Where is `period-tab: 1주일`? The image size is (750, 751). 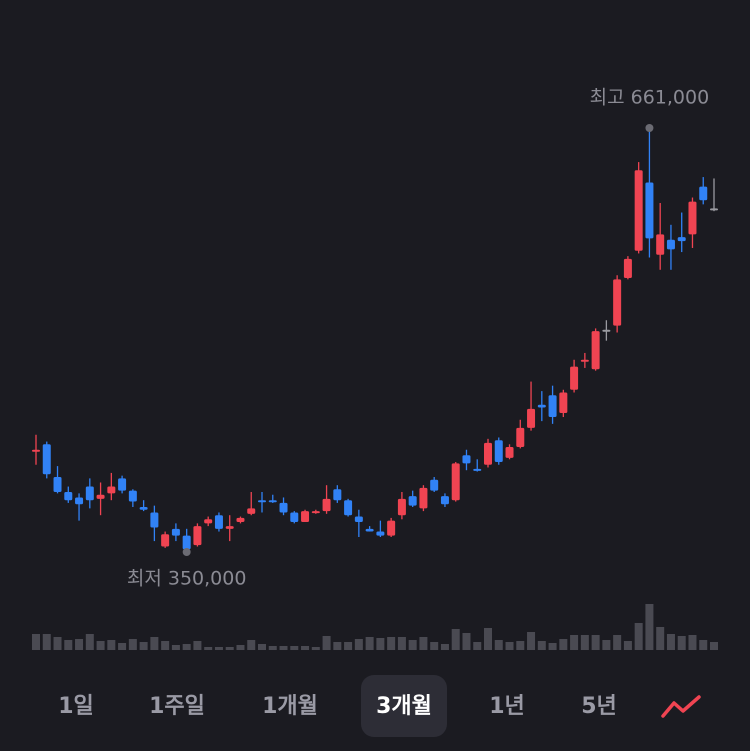 period-tab: 1주일 is located at coordinates (177, 706).